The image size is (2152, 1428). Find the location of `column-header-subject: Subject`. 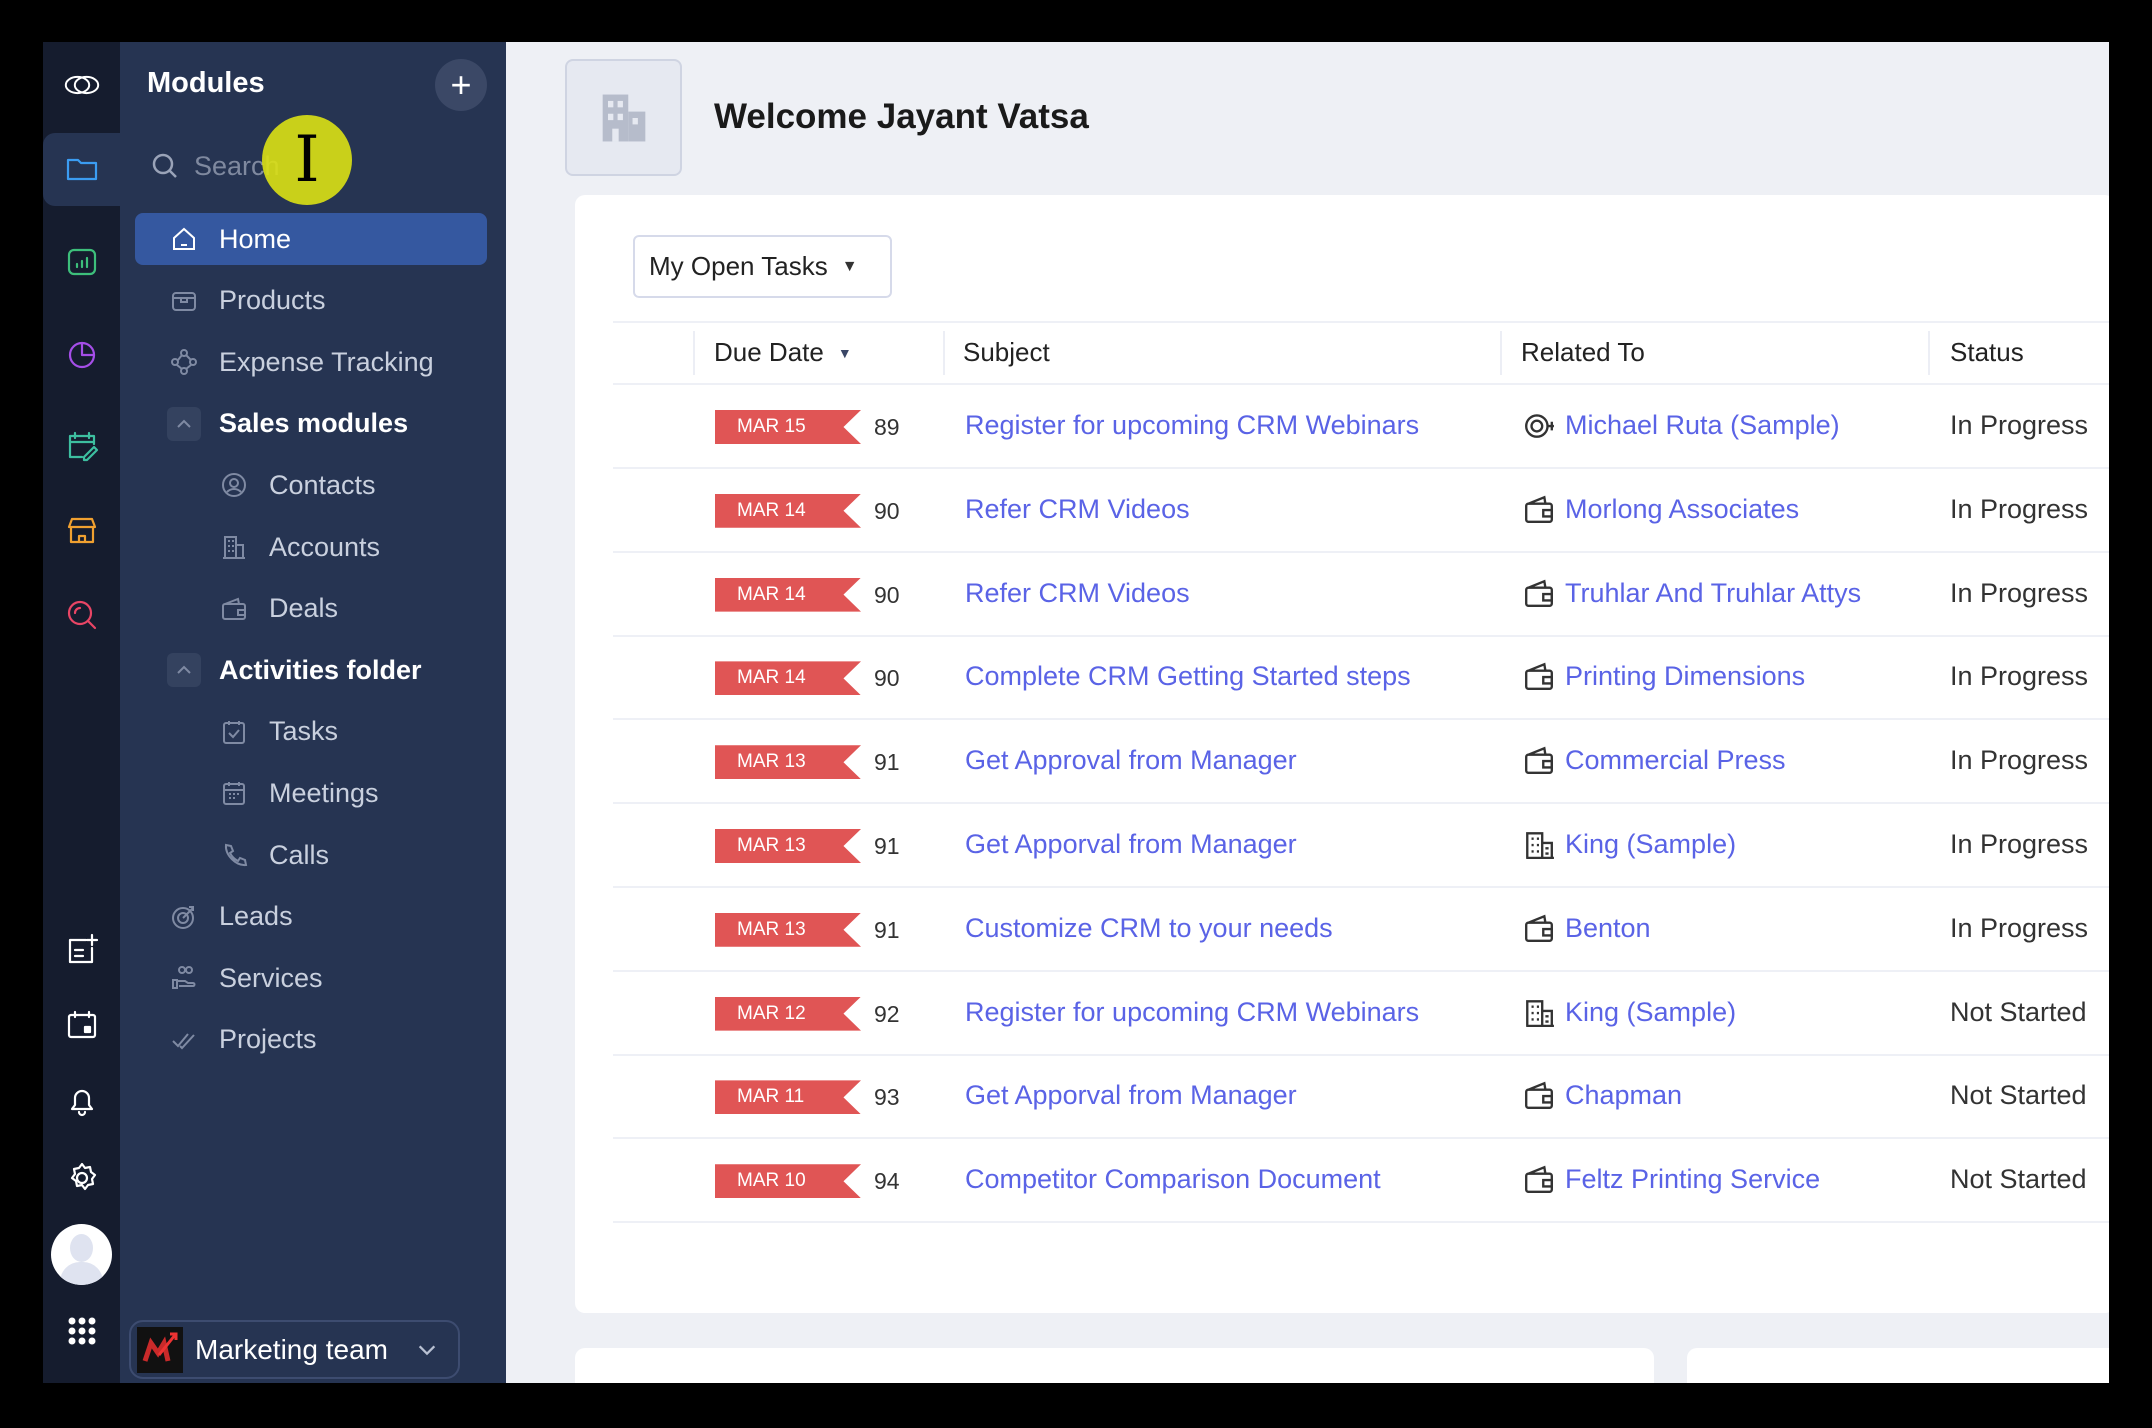

column-header-subject: Subject is located at coordinates (1006, 352).